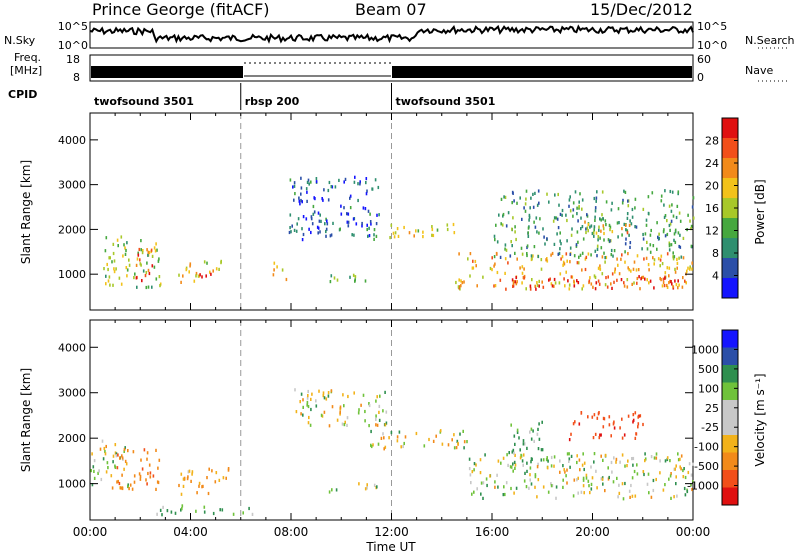  I want to click on freq-panel-frame, so click(391, 68).